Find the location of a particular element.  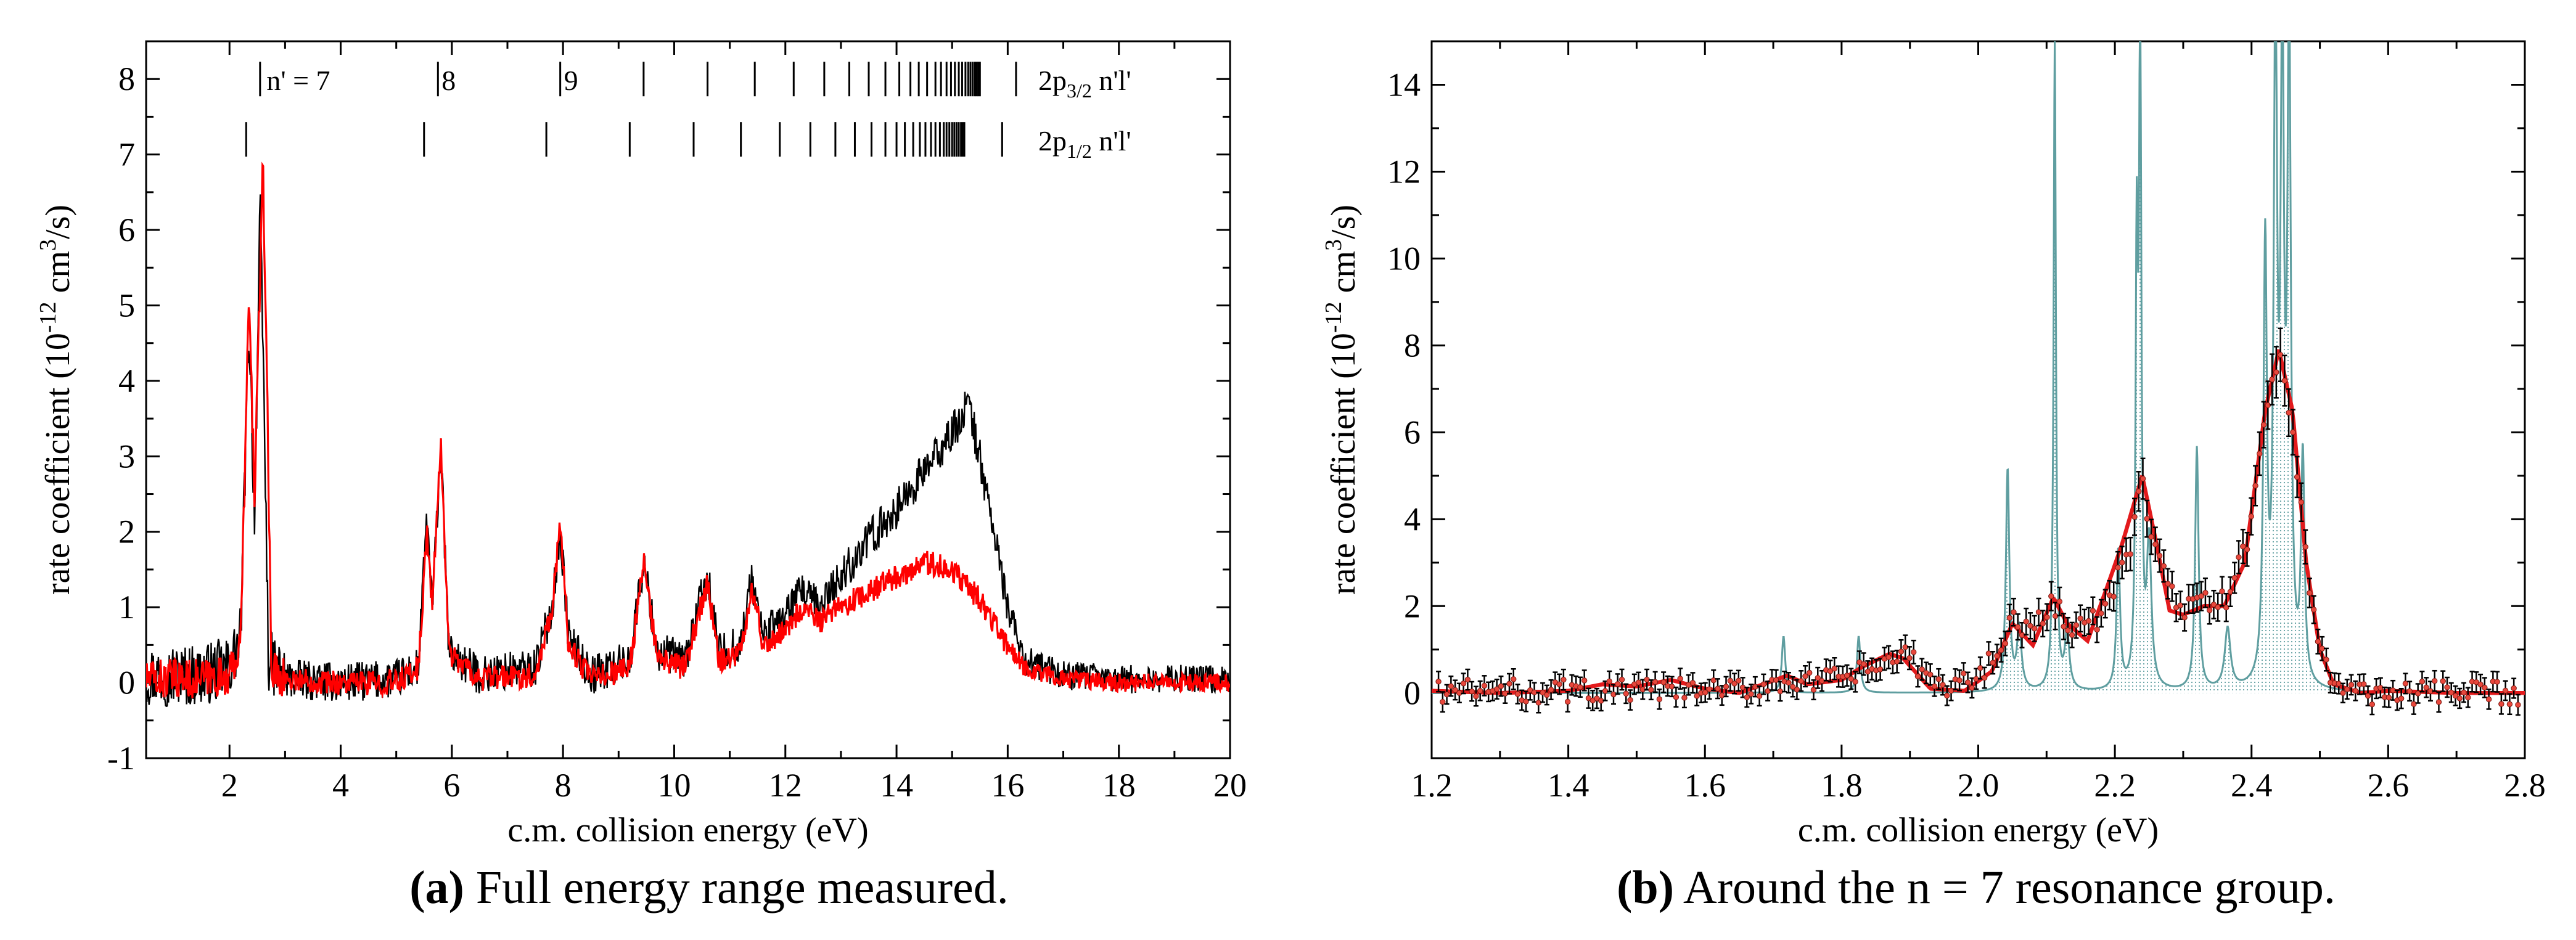

a-xtick-label: 20 is located at coordinates (1230, 785).